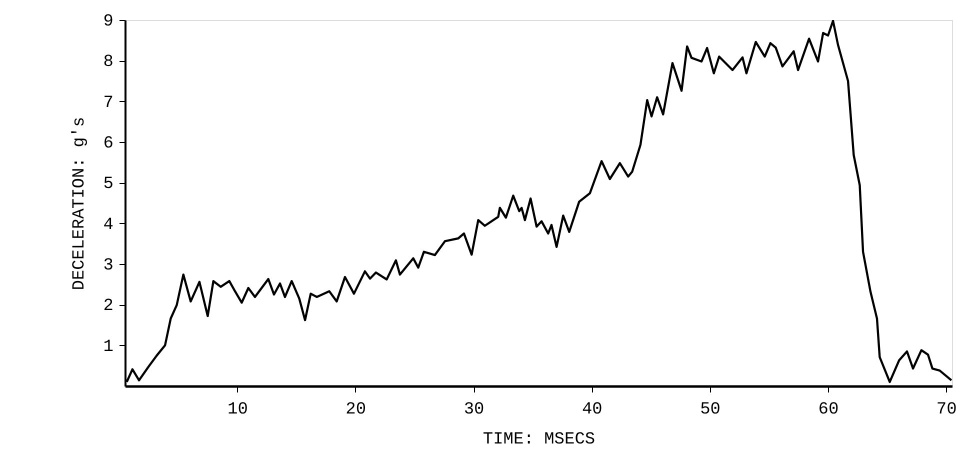  What do you see at coordinates (108, 103) in the screenshot?
I see `y-tick-label: 7` at bounding box center [108, 103].